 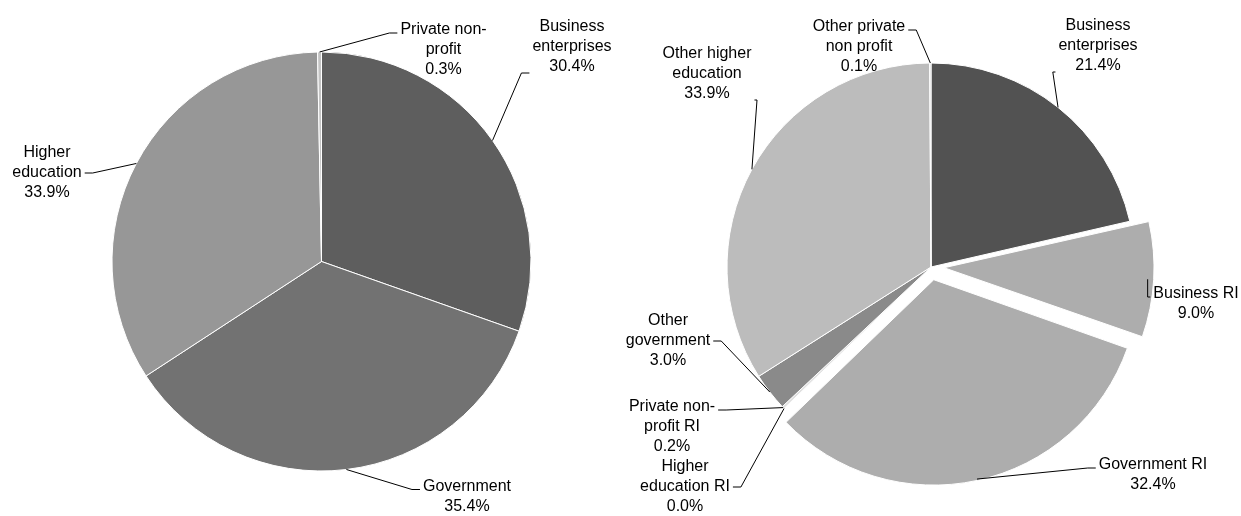 What do you see at coordinates (672, 446) in the screenshot?
I see `data-label: 0.2%` at bounding box center [672, 446].